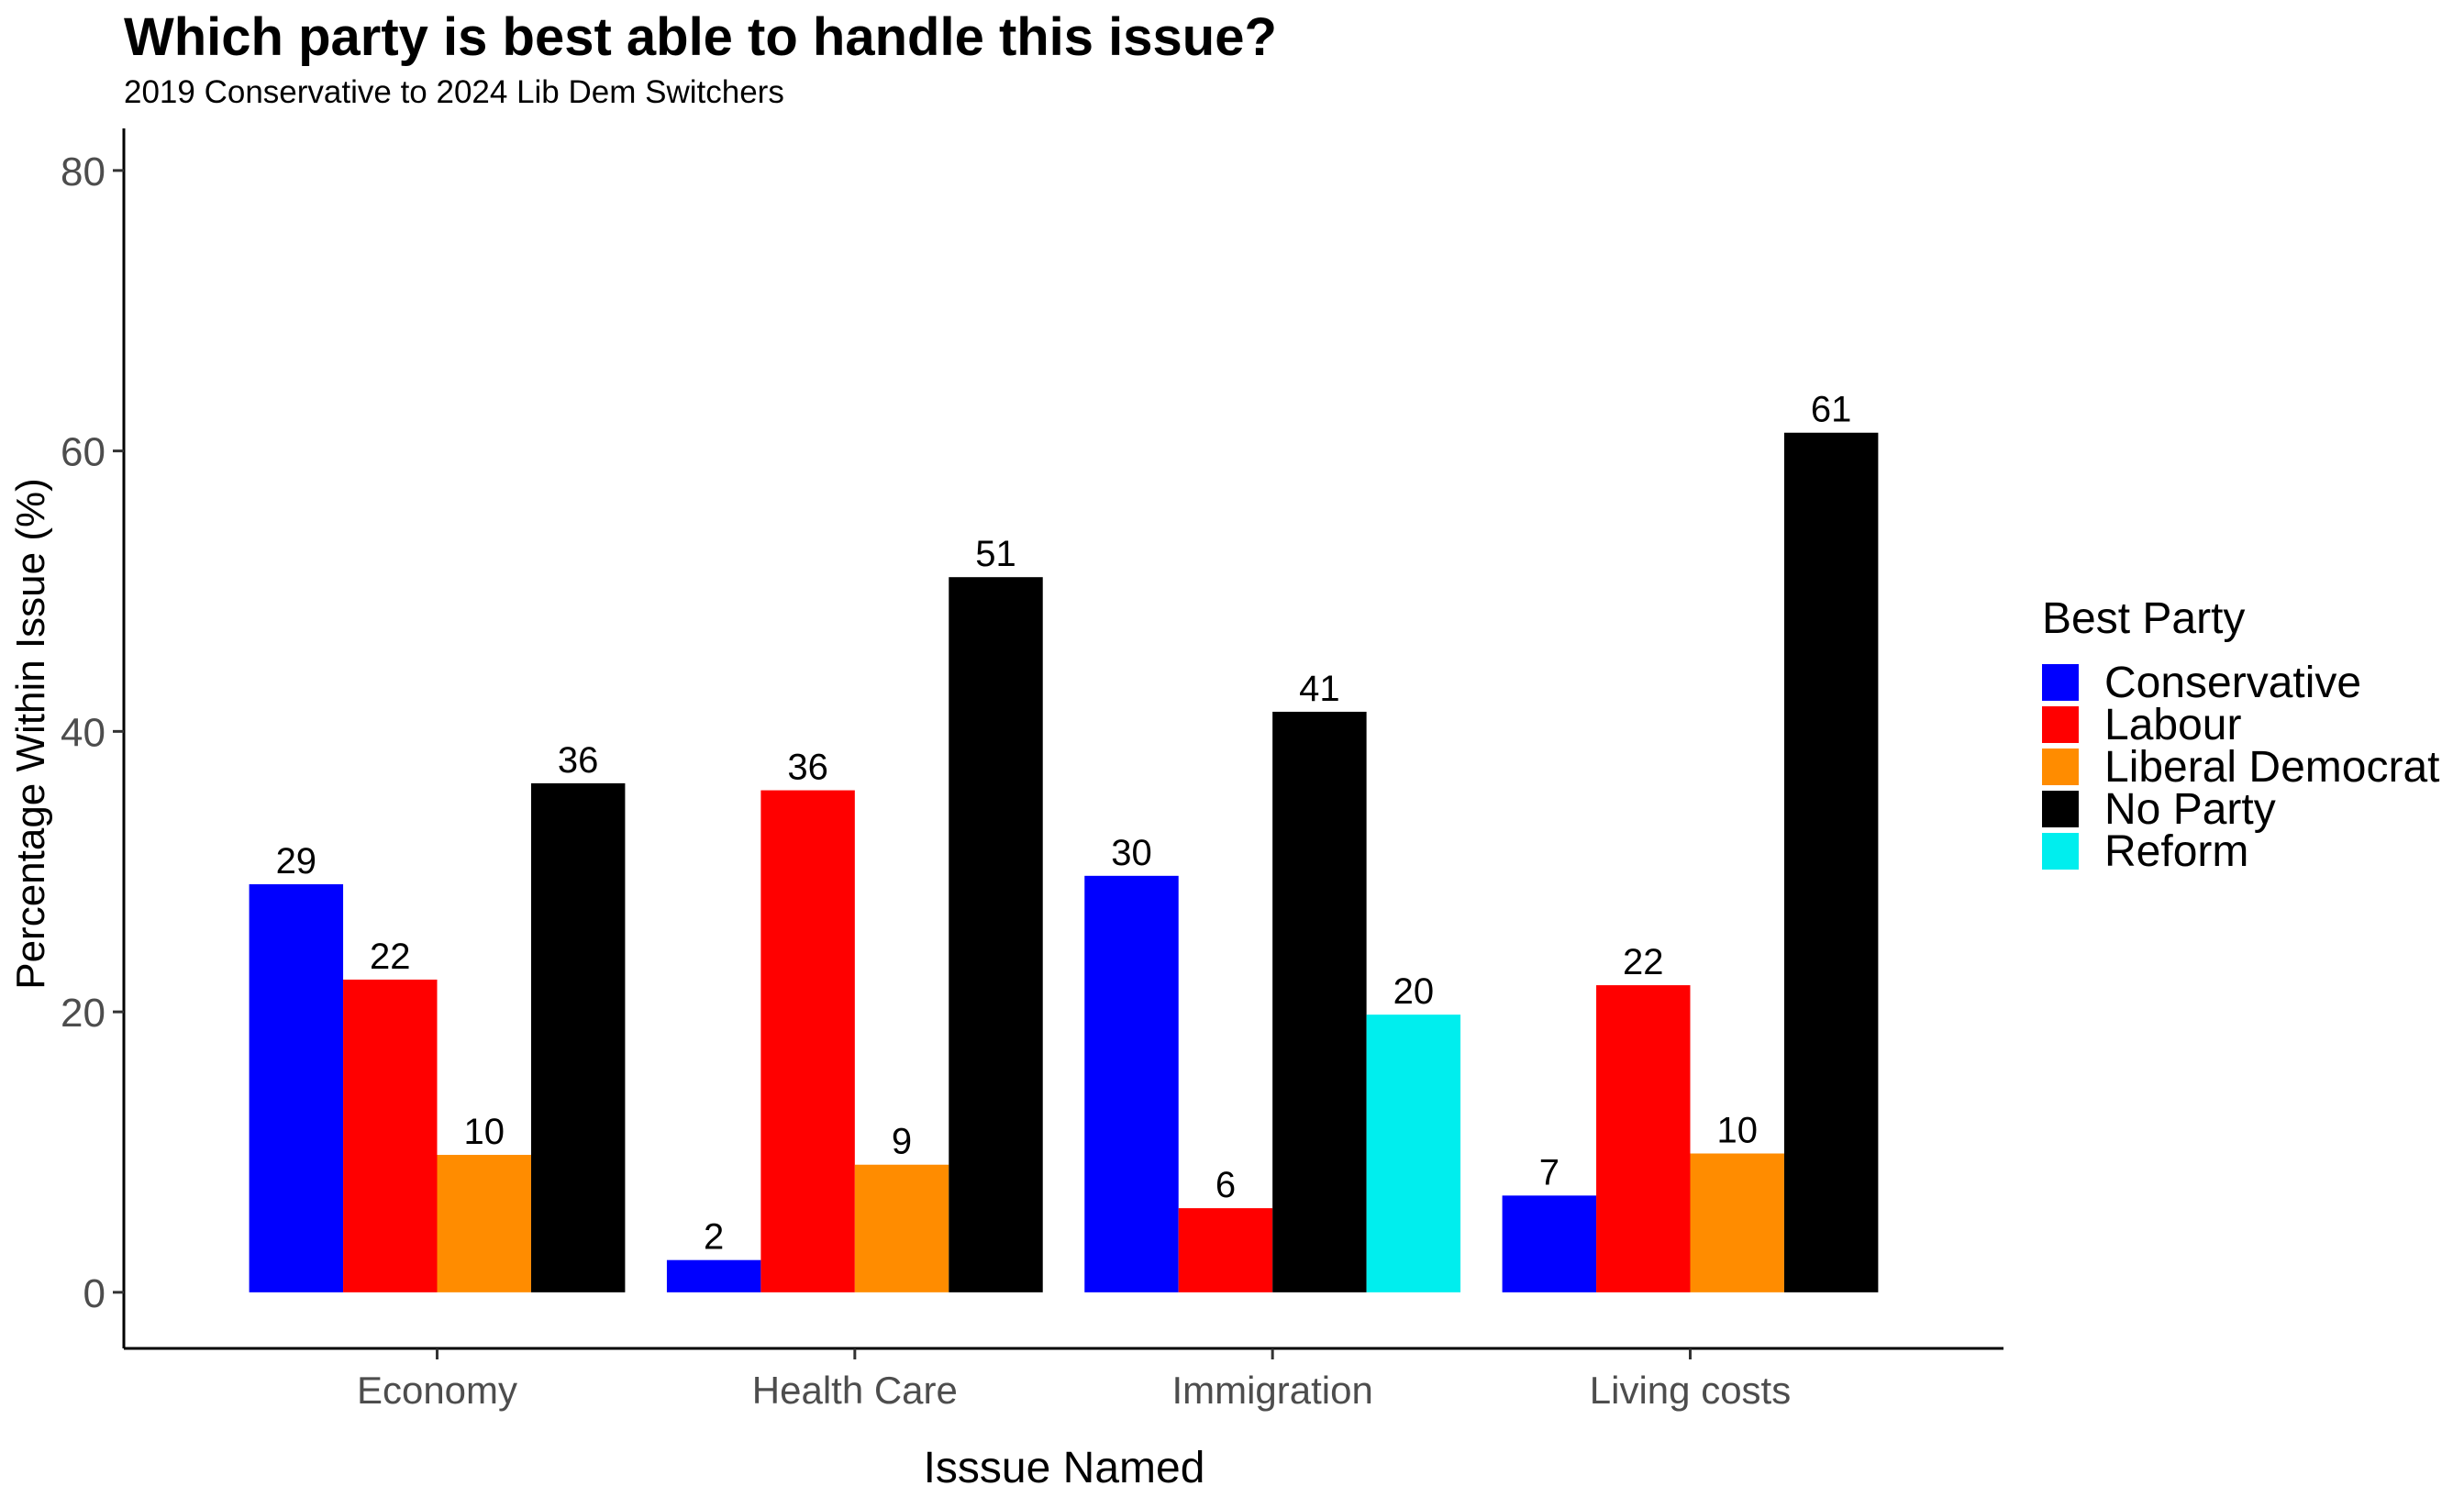 Image resolution: width=2464 pixels, height=1497 pixels. What do you see at coordinates (2271, 767) in the screenshot?
I see `legend-label-liberal-democrat: Liberal Democrat` at bounding box center [2271, 767].